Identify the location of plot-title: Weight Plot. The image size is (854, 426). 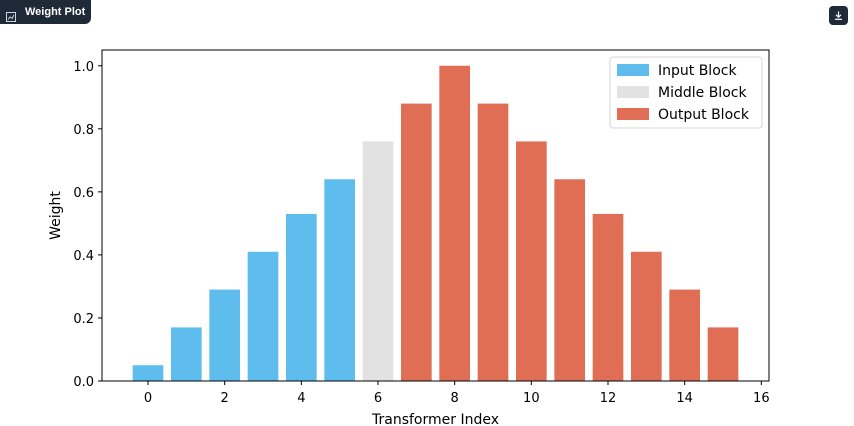
(55, 12).